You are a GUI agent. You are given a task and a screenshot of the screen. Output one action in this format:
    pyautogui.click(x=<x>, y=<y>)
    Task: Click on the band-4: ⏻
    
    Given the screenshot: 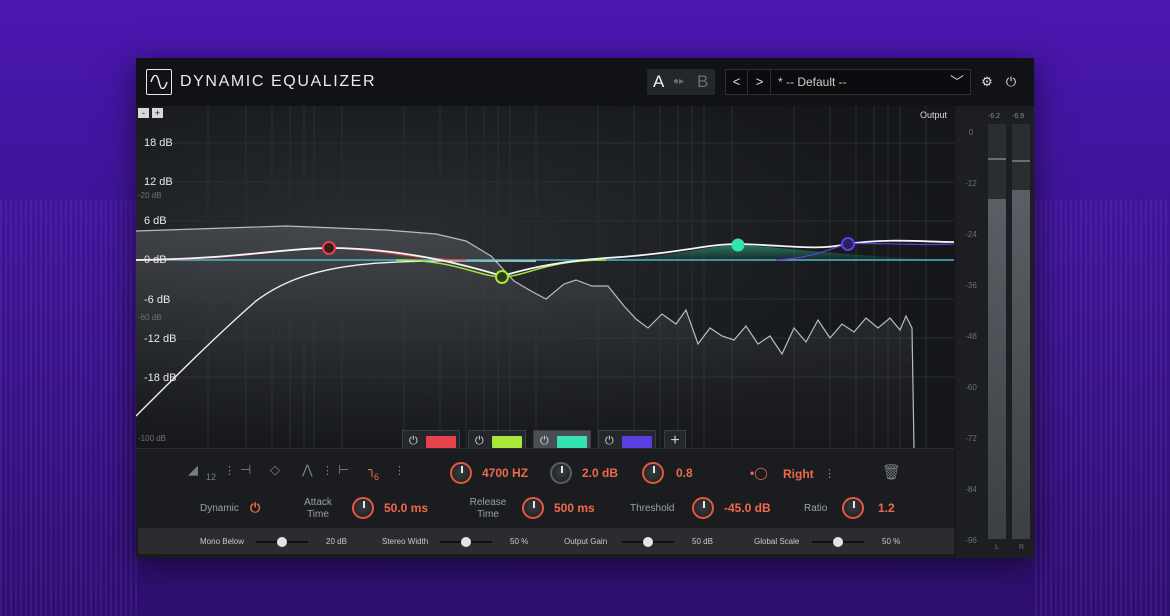 What is the action you would take?
    pyautogui.click(x=627, y=439)
    